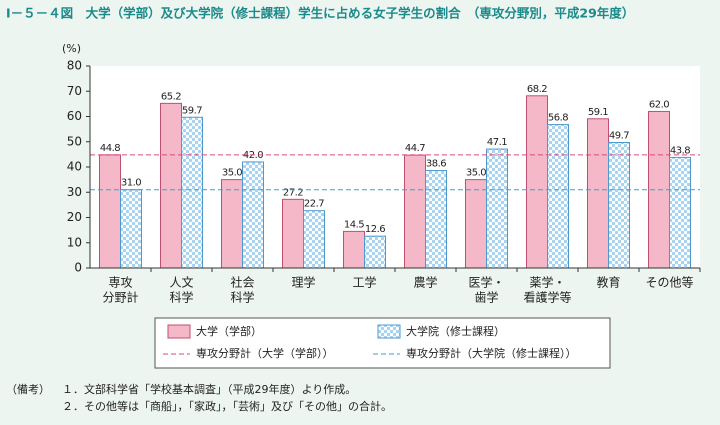  I want to click on x-tick-label: 人文, so click(181, 282).